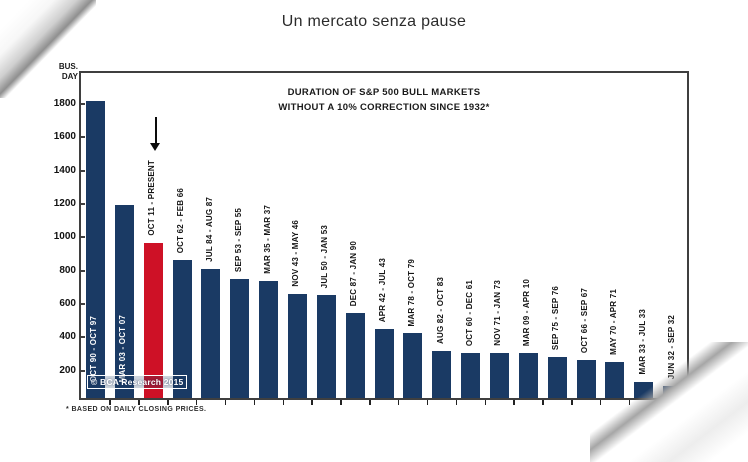 This screenshot has width=748, height=462. Describe the element at coordinates (155, 130) in the screenshot. I see `arrow-shaft` at that location.